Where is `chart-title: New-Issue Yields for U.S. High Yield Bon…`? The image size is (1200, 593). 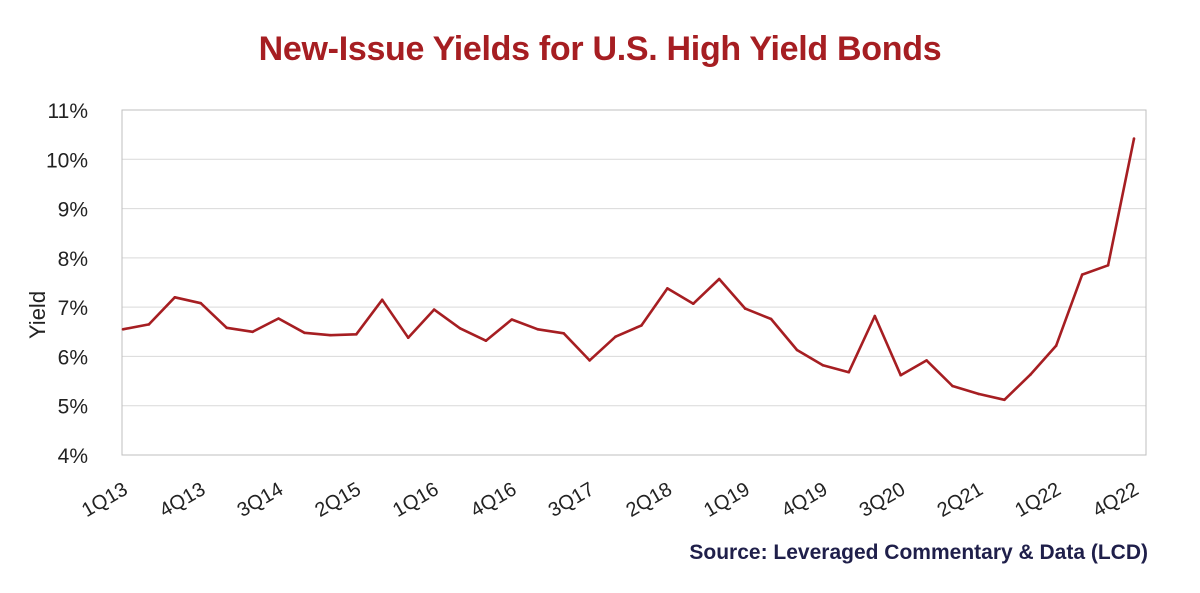 chart-title: New-Issue Yields for U.S. High Yield Bon… is located at coordinates (600, 49).